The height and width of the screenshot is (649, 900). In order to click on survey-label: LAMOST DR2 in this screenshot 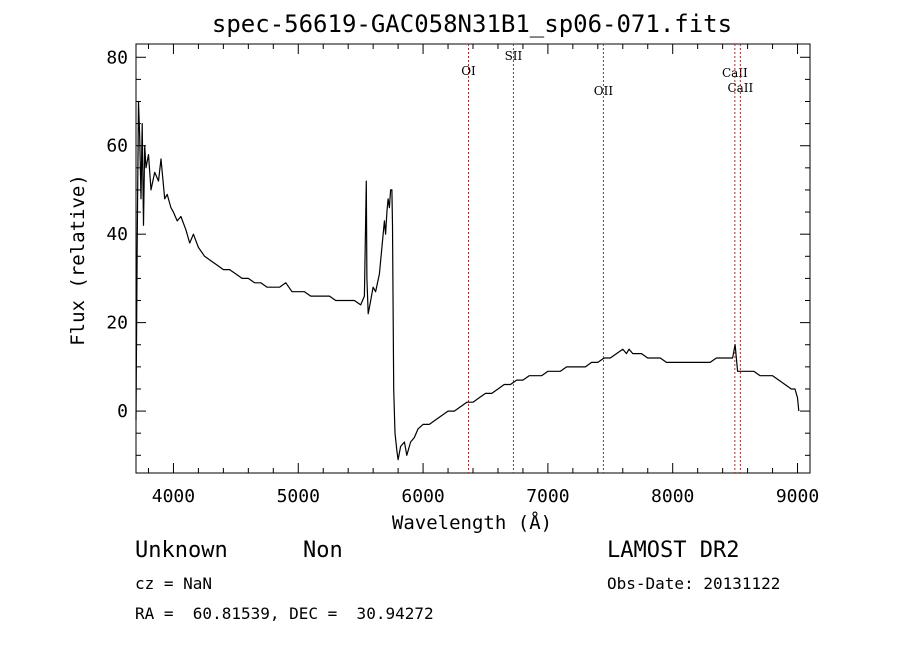, I will do `click(673, 550)`.